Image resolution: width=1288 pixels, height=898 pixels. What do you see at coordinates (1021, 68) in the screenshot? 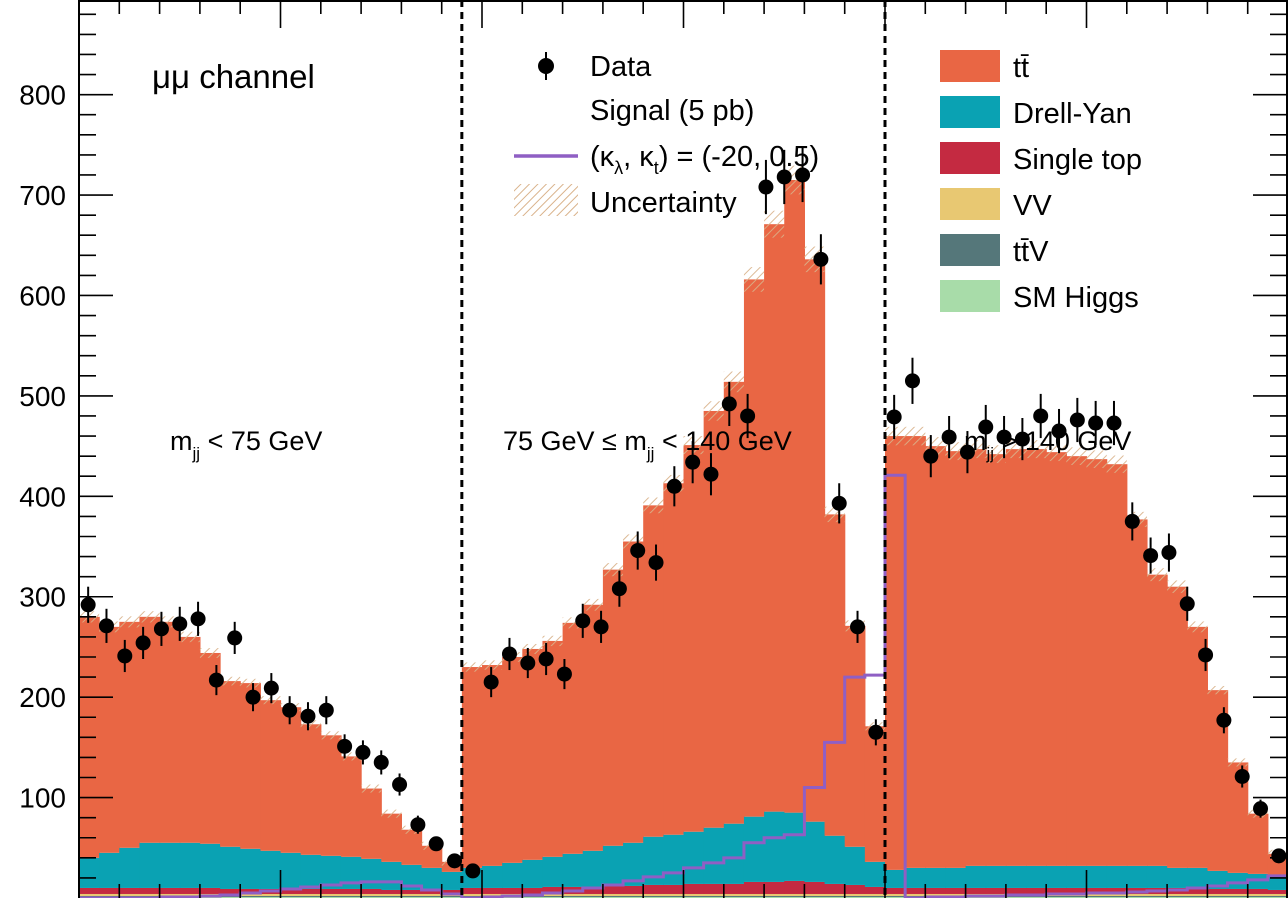
I see `legend-label-ttbar: tt̄` at bounding box center [1021, 68].